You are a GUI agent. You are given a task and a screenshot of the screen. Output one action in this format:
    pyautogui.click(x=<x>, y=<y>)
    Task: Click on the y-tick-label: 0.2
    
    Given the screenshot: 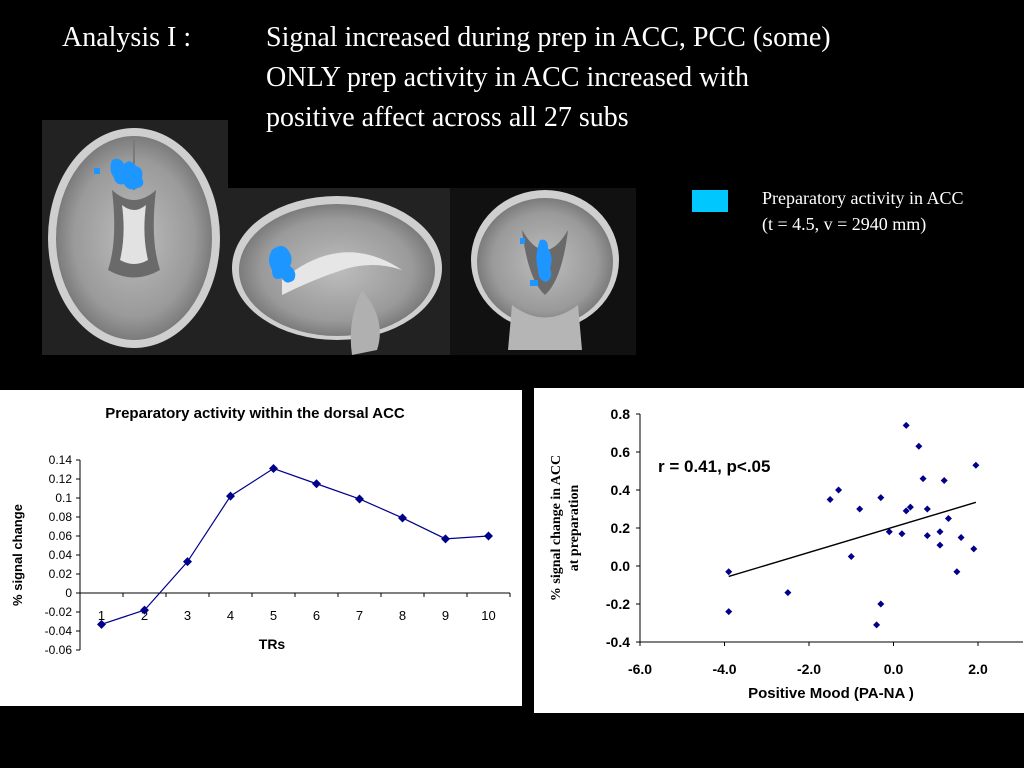 What is the action you would take?
    pyautogui.click(x=621, y=528)
    